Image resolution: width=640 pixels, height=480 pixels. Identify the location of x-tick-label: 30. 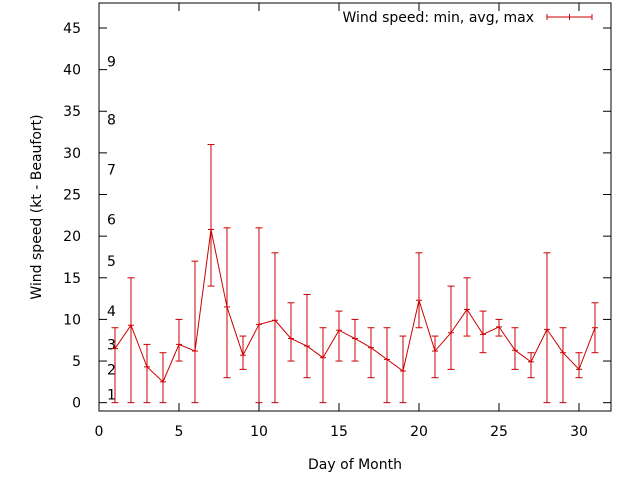
(579, 432).